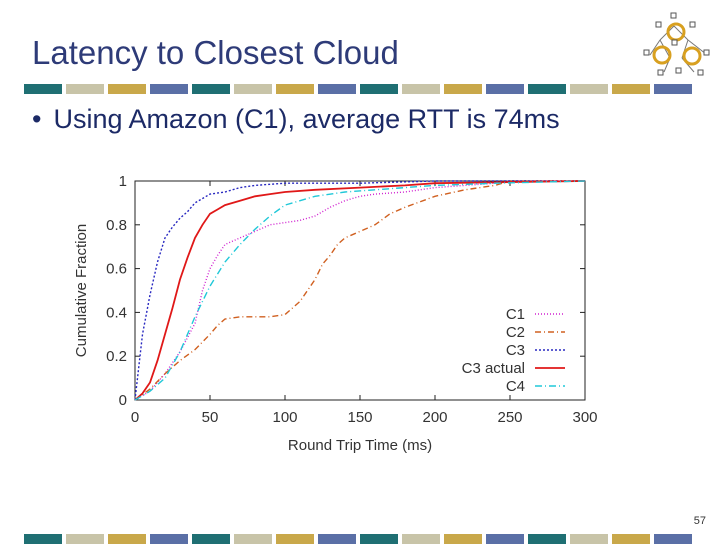  What do you see at coordinates (676, 44) in the screenshot?
I see `network-logo-icon` at bounding box center [676, 44].